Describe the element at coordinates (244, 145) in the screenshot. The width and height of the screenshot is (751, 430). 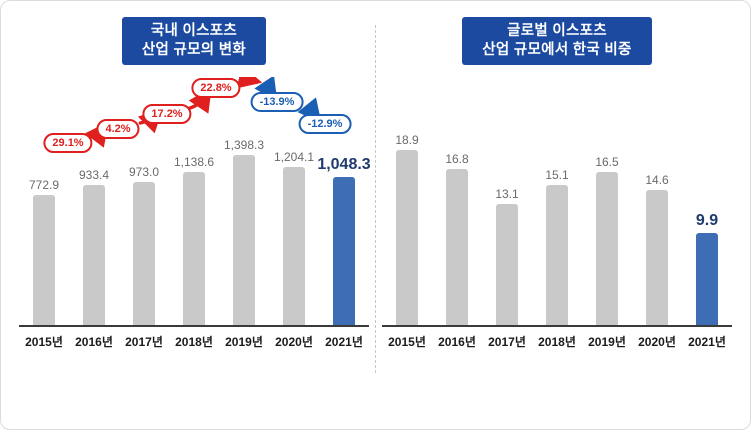
I see `bar-value-label: 1,398.3` at that location.